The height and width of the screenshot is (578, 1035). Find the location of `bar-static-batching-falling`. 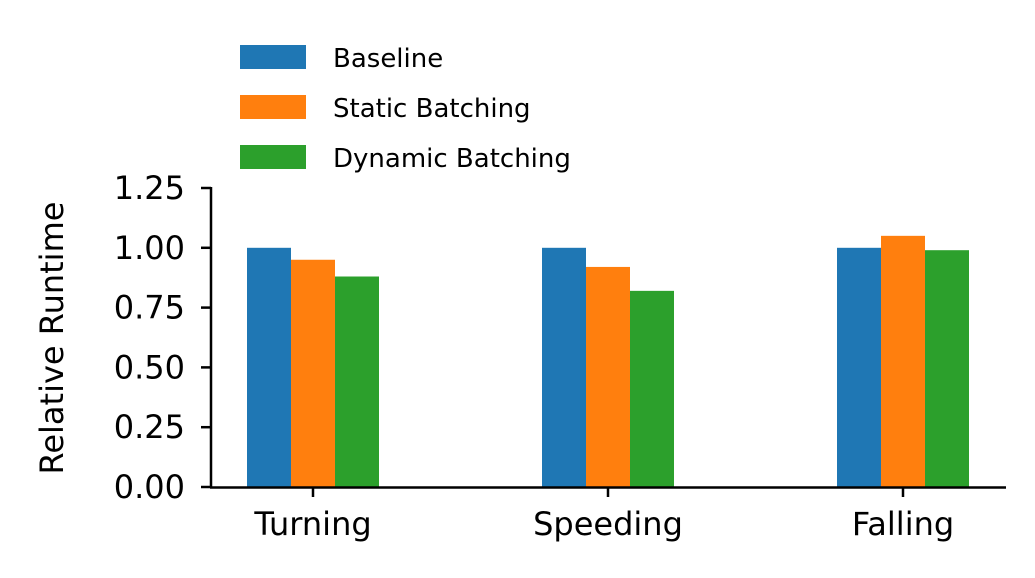

bar-static-batching-falling is located at coordinates (903, 361).